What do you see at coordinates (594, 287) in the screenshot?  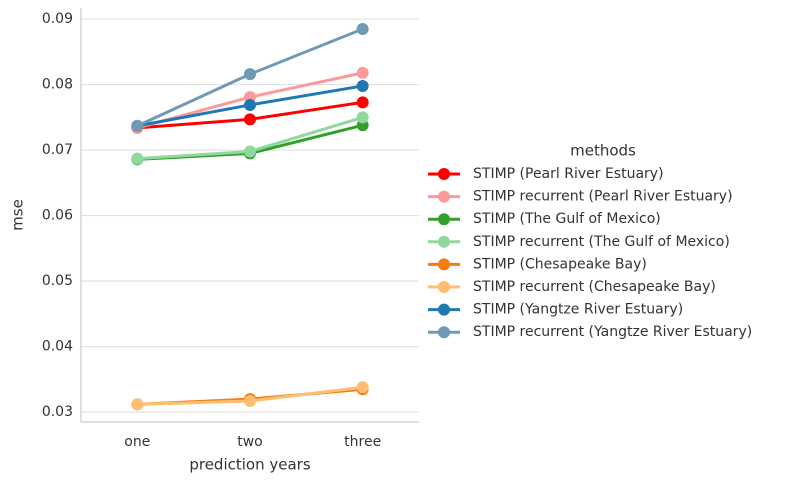 I see `legend-label: STIMP recurrent (Chesapeake Bay)` at bounding box center [594, 287].